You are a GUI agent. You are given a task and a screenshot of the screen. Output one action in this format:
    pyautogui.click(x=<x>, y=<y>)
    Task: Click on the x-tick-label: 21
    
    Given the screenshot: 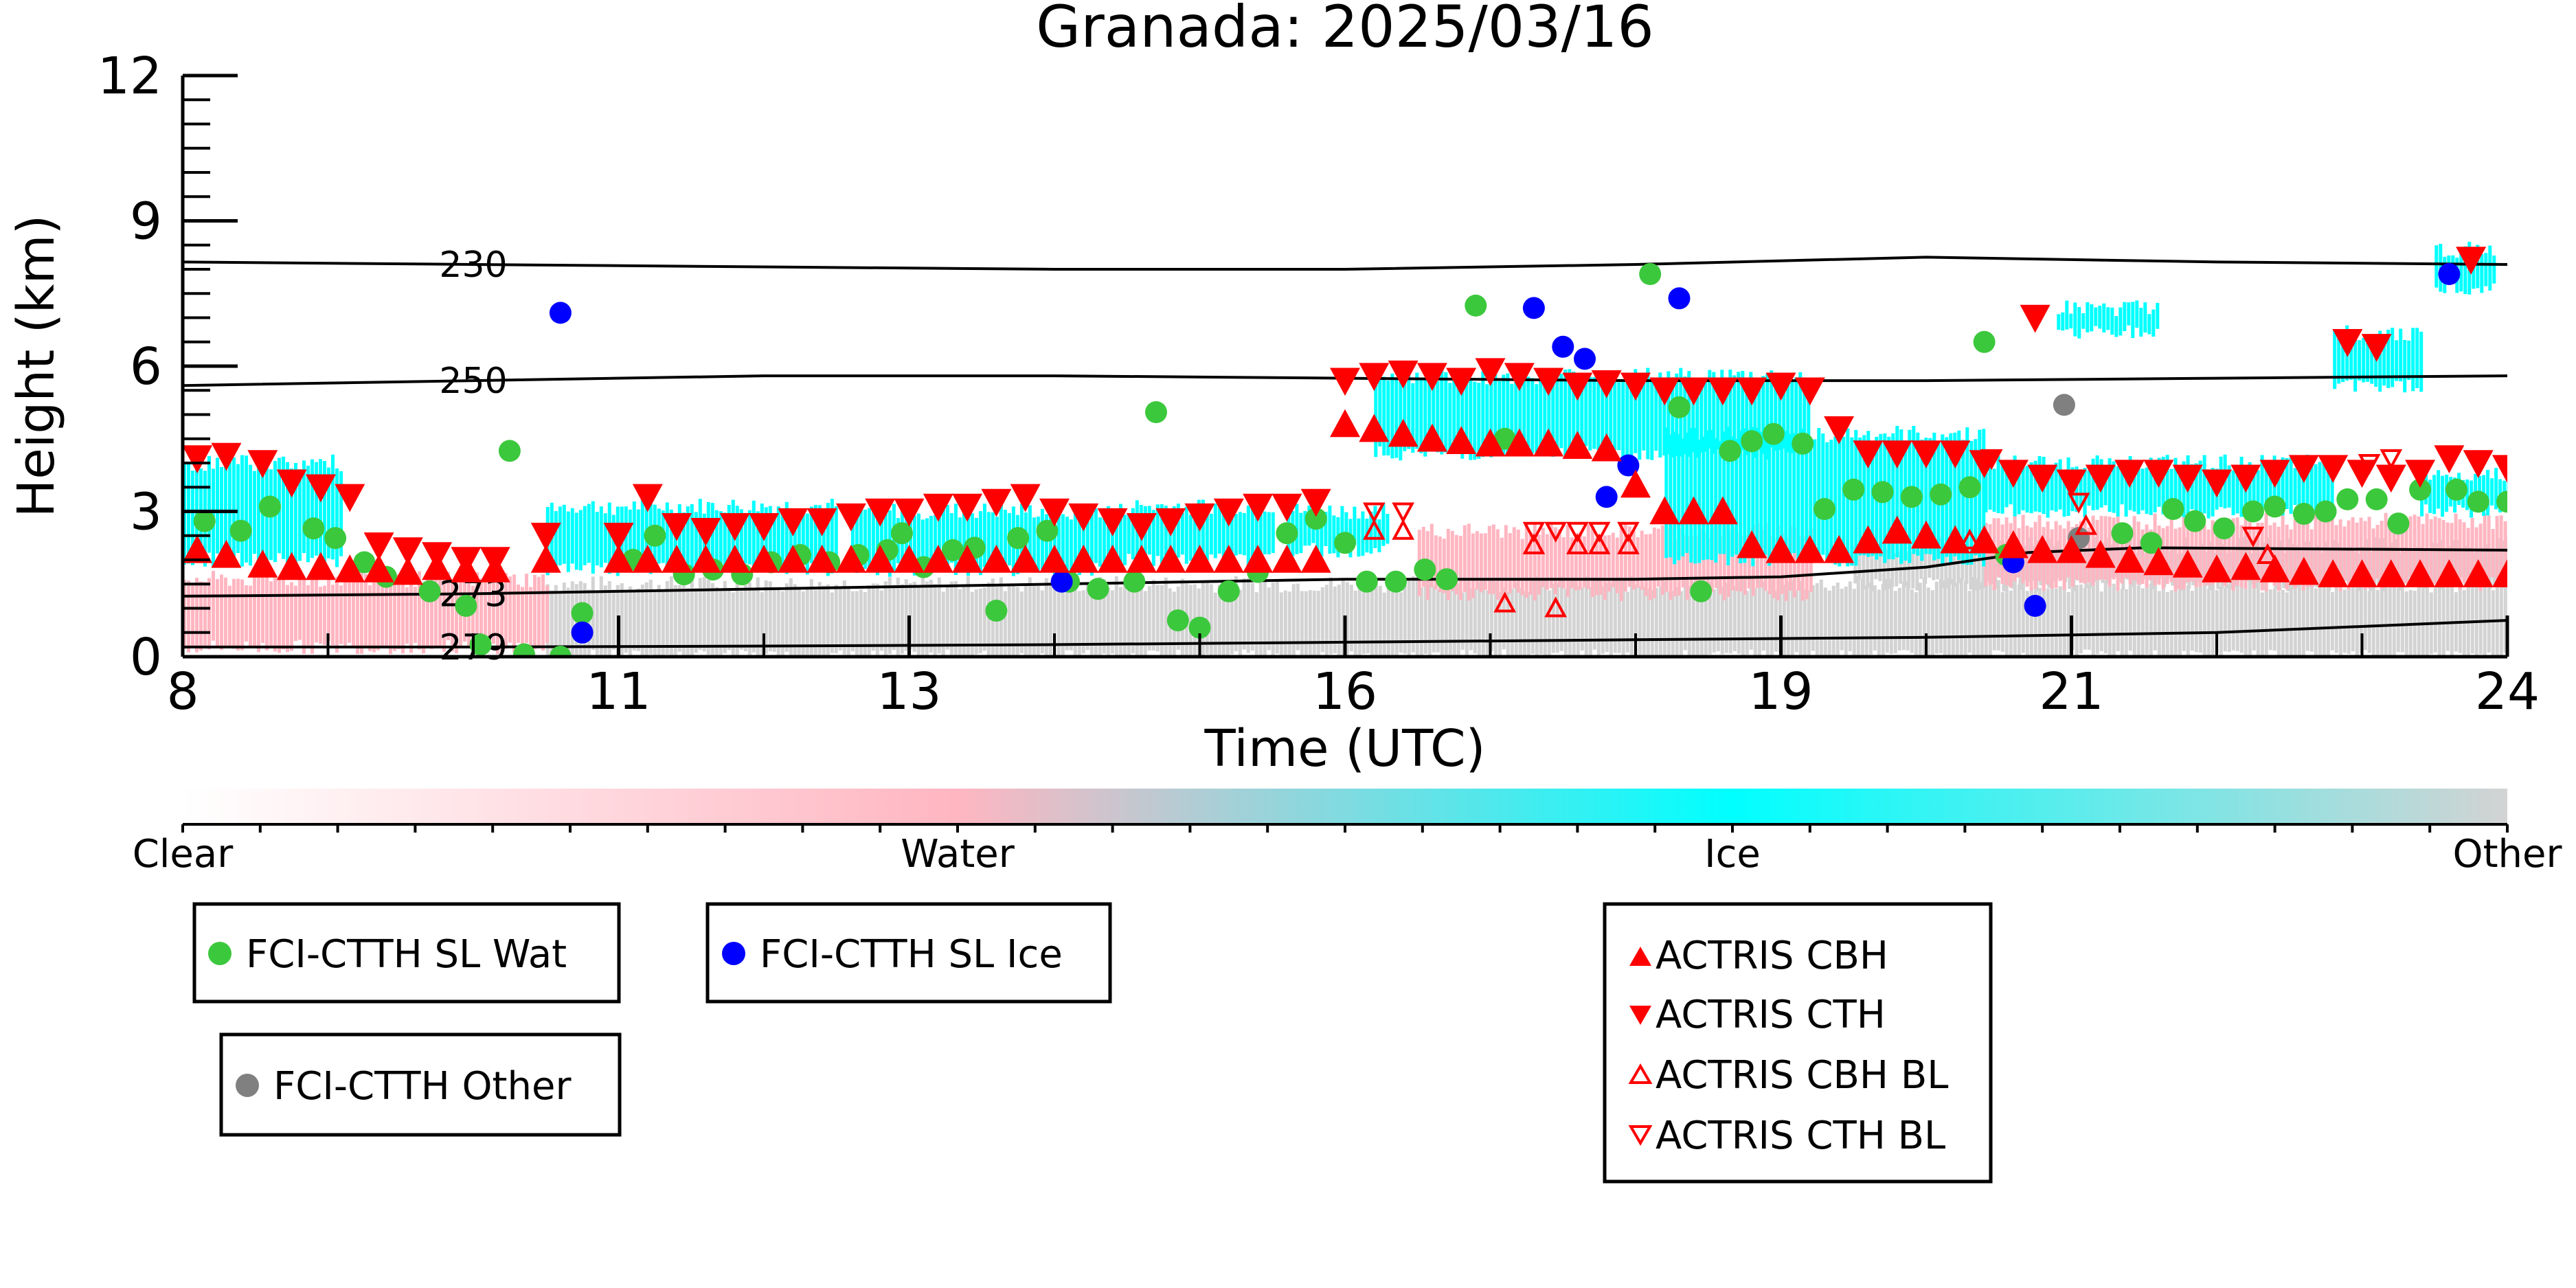 What is the action you would take?
    pyautogui.click(x=2071, y=691)
    